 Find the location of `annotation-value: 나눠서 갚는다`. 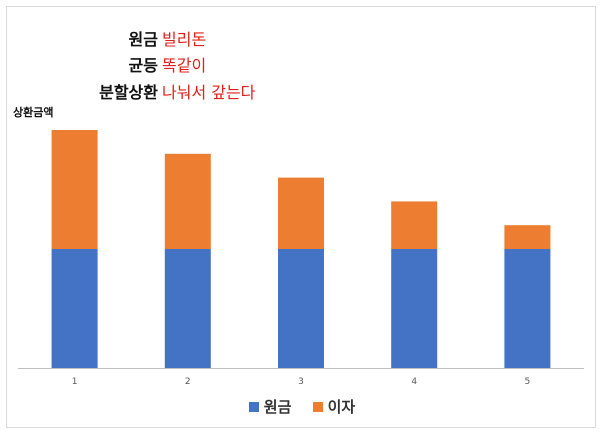

annotation-value: 나눠서 갚는다 is located at coordinates (209, 92).